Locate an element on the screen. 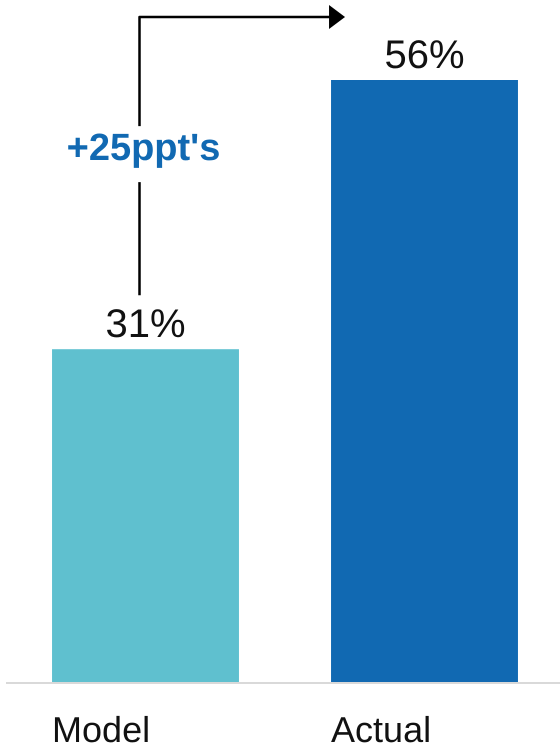 The image size is (560, 756). data-label: 56% is located at coordinates (424, 55).